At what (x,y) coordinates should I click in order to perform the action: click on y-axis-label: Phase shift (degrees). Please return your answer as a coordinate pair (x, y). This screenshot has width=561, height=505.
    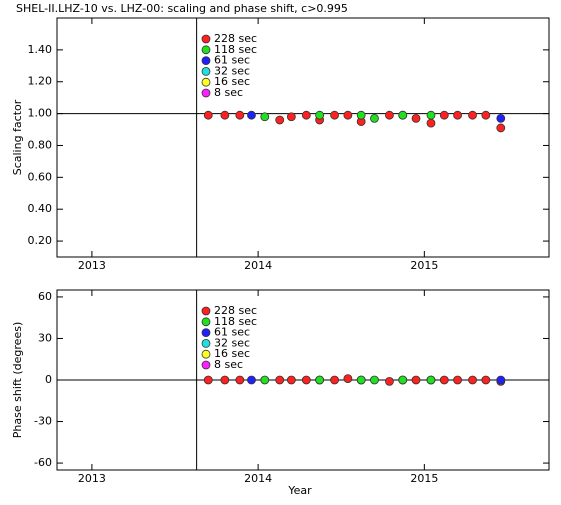
    Looking at the image, I should click on (17, 380).